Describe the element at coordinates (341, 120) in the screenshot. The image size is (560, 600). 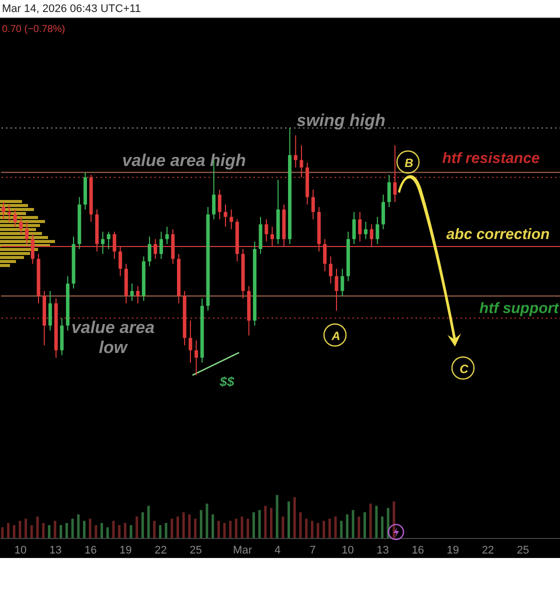
I see `annotation: swing high` at that location.